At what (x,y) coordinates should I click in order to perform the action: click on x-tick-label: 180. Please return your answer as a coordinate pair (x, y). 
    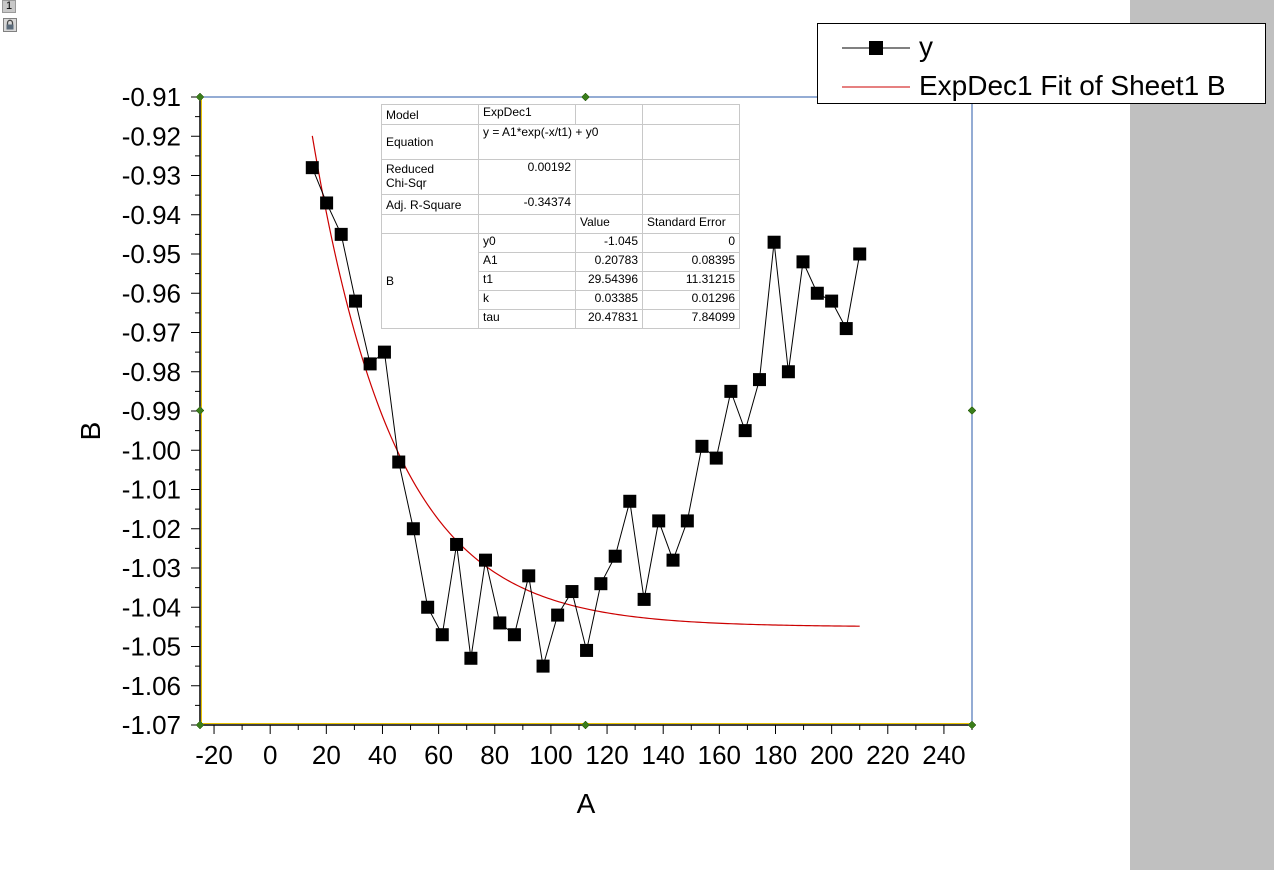
    Looking at the image, I should click on (775, 755).